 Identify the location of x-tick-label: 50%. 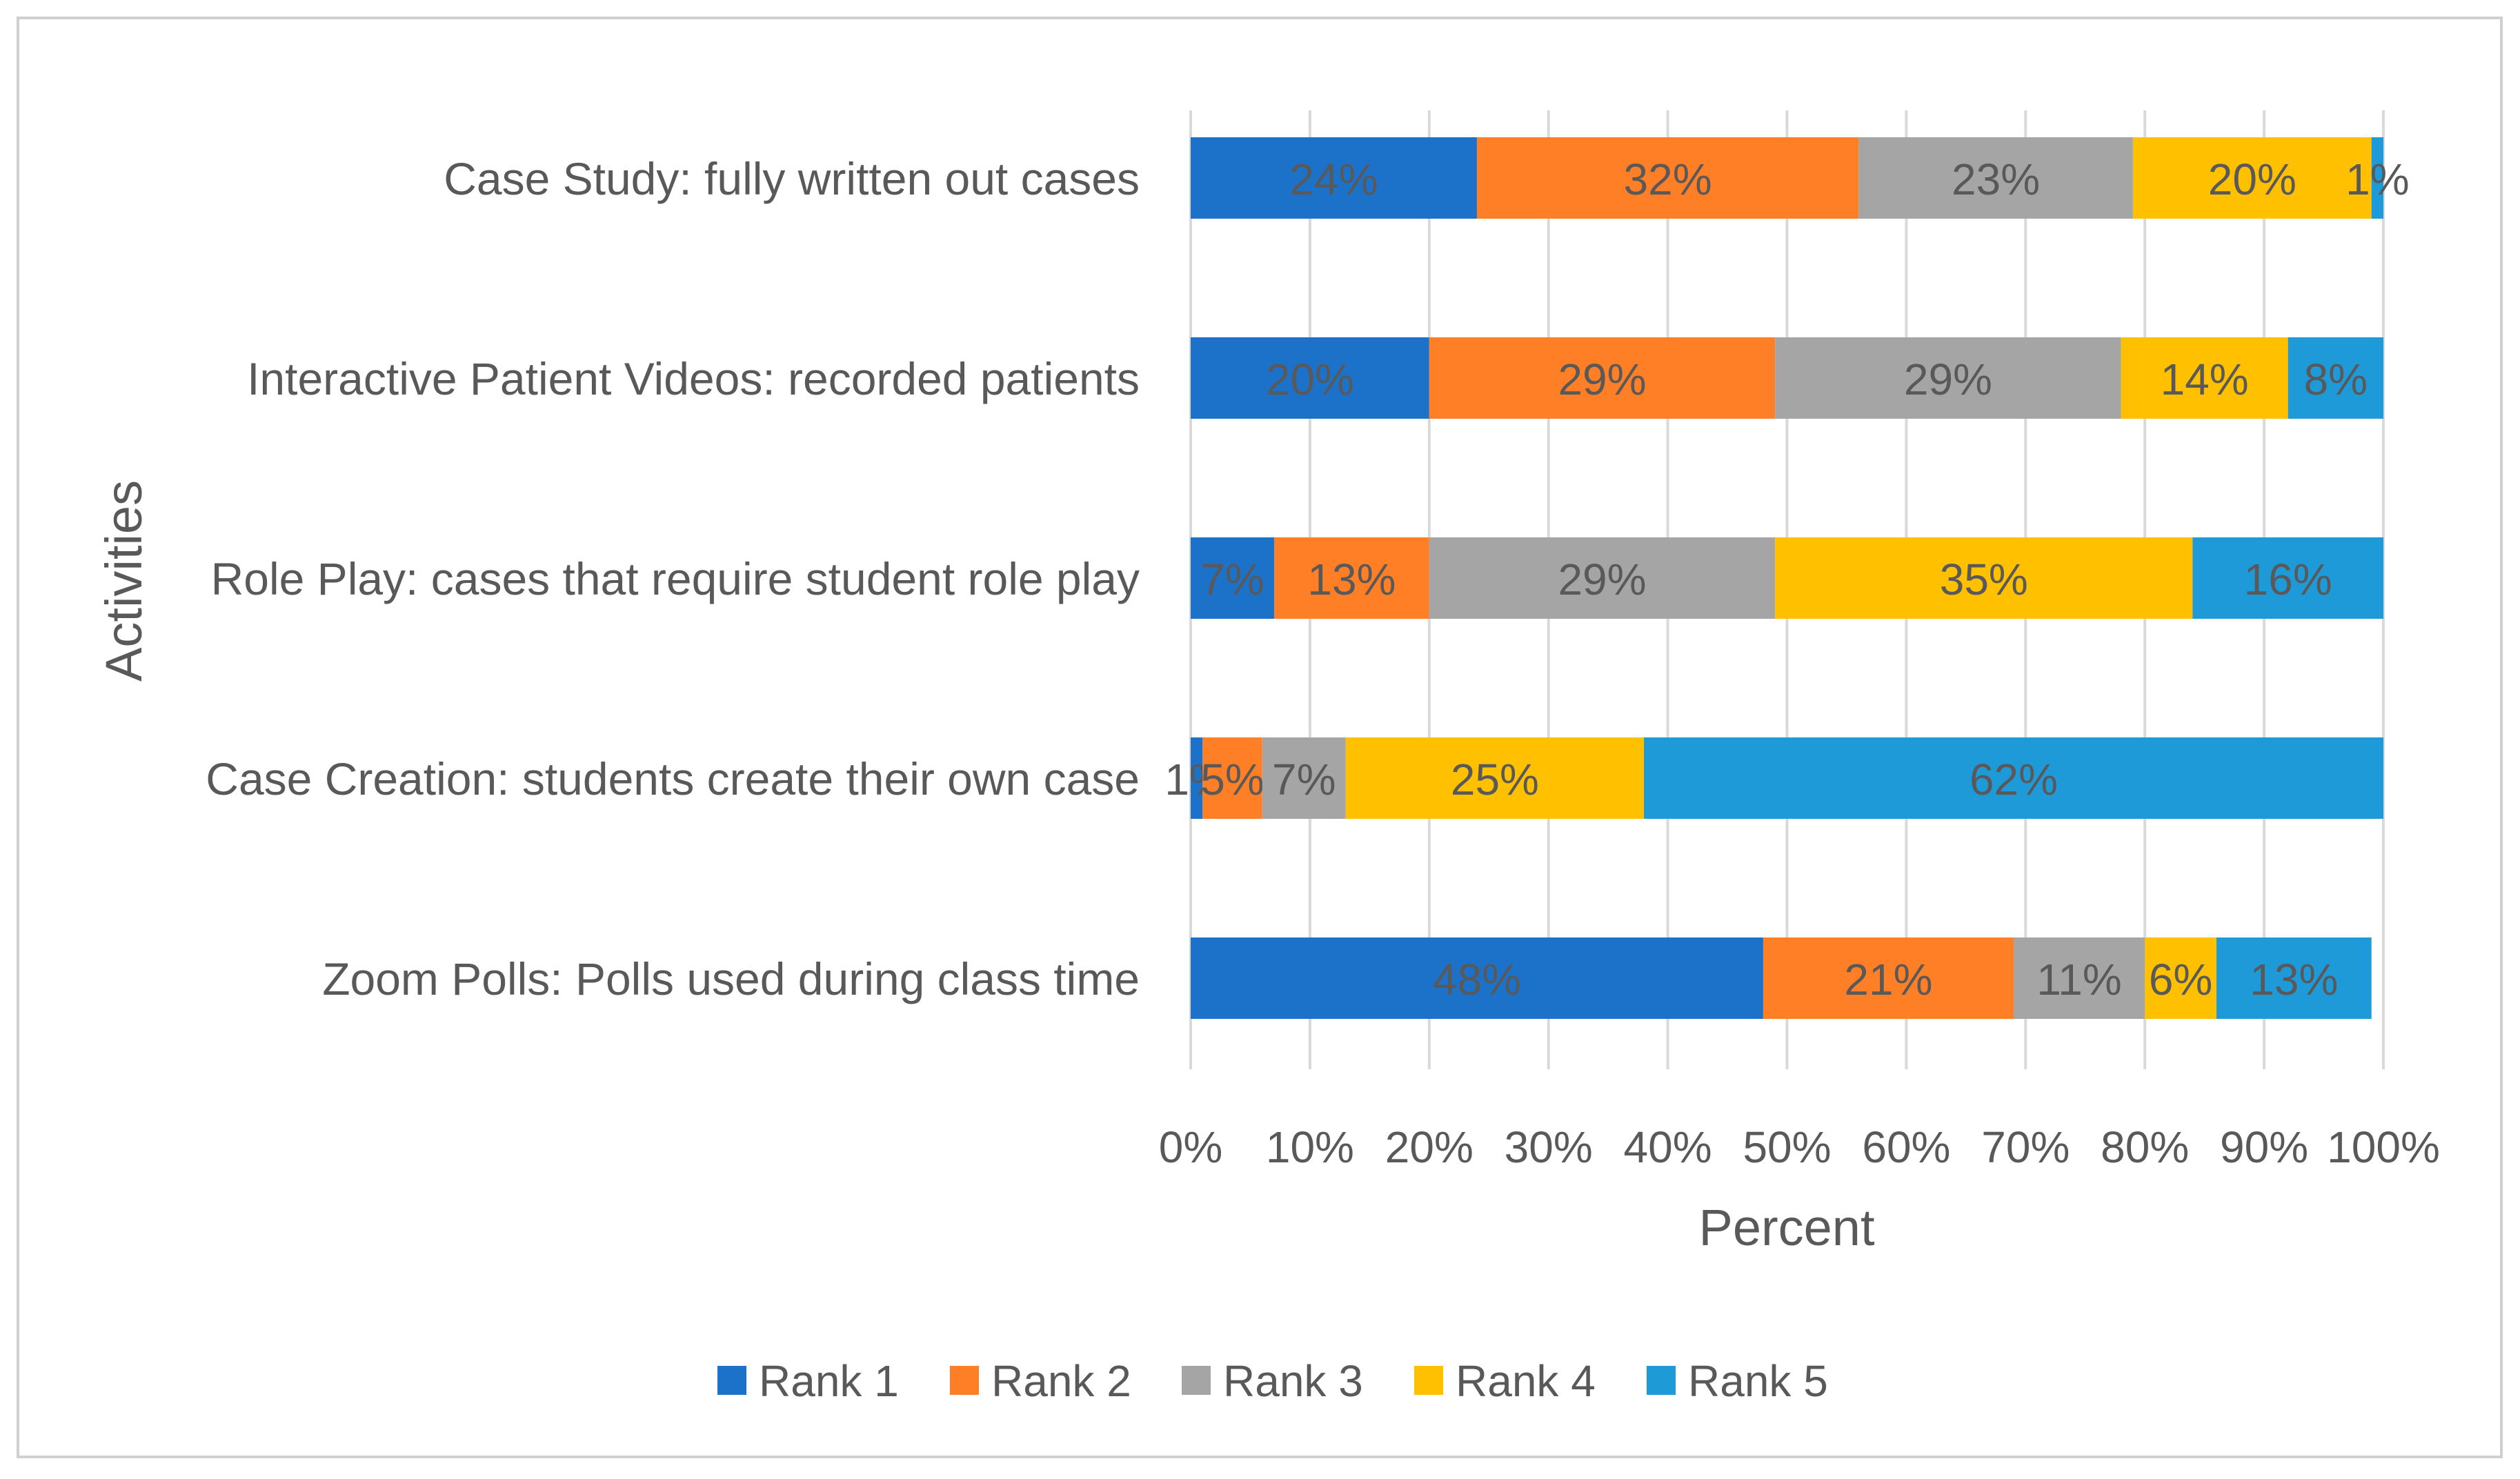
(1787, 1147).